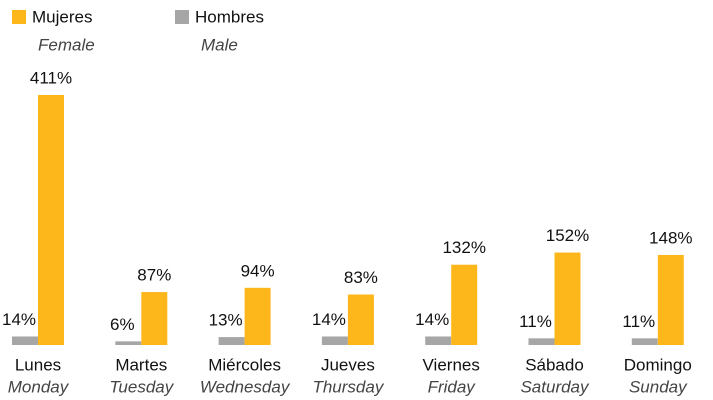  Describe the element at coordinates (348, 386) in the screenshot. I see `x-tick-translation: Thursday` at that location.